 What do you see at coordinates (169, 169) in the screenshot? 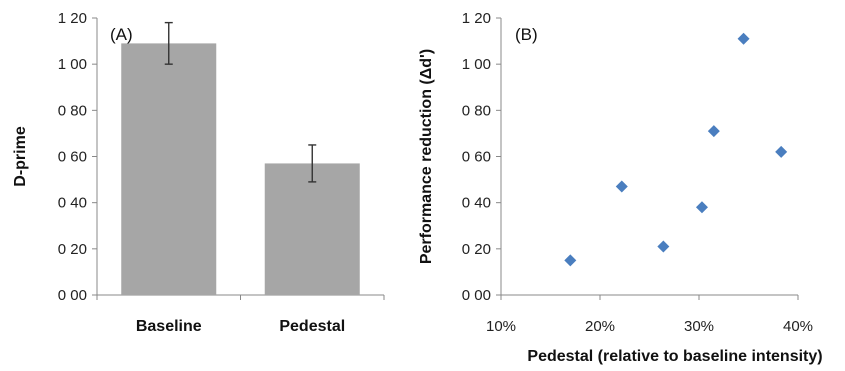
I see `bar-baseline` at bounding box center [169, 169].